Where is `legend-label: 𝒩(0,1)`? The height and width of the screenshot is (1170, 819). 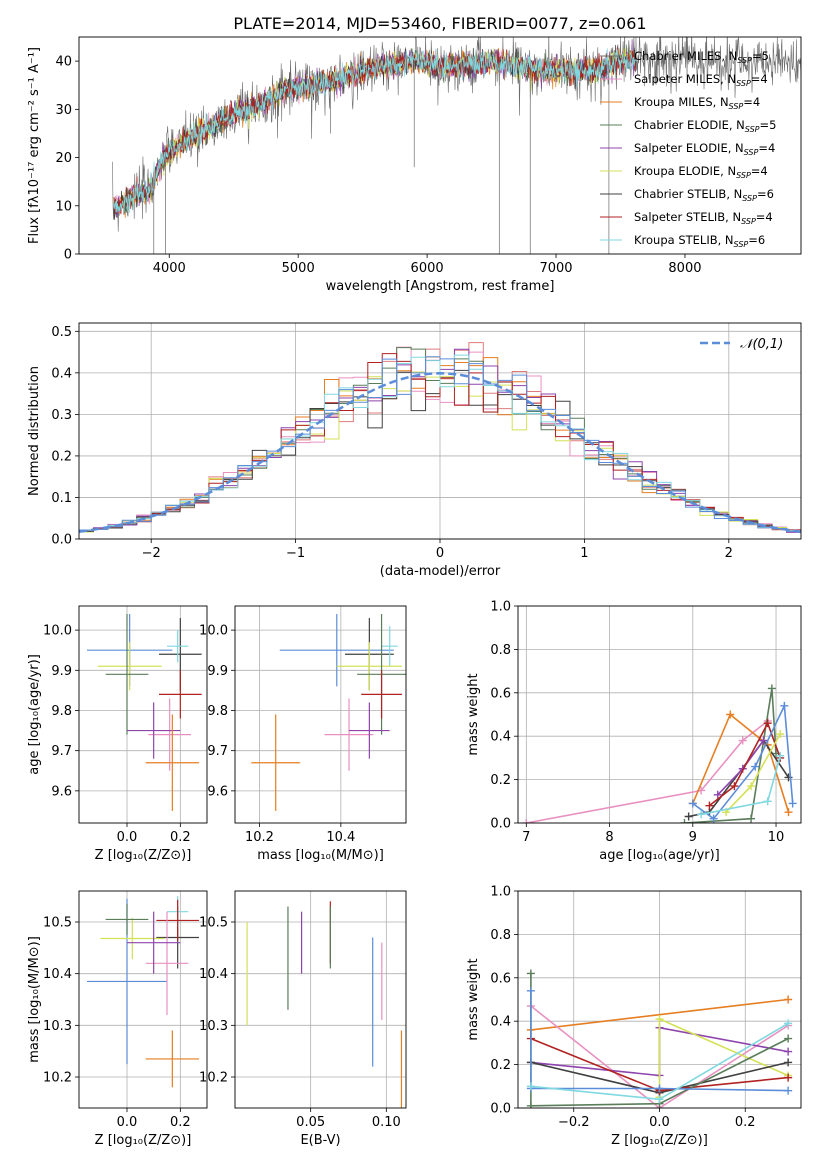
legend-label: 𝒩(0,1) is located at coordinates (761, 344).